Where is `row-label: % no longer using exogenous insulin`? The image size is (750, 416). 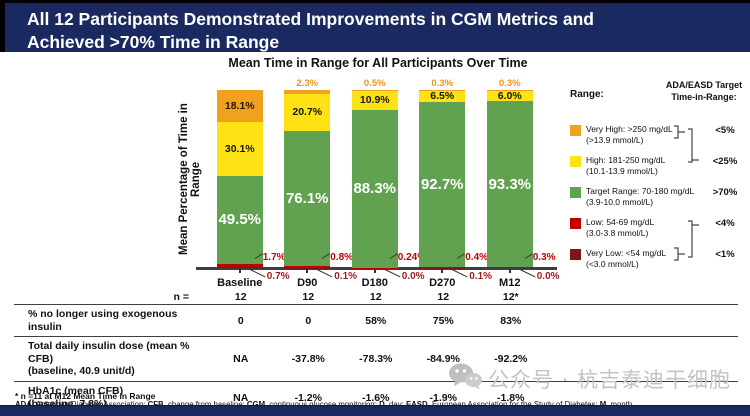 row-label: % no longer using exogenous insulin is located at coordinates (103, 320).